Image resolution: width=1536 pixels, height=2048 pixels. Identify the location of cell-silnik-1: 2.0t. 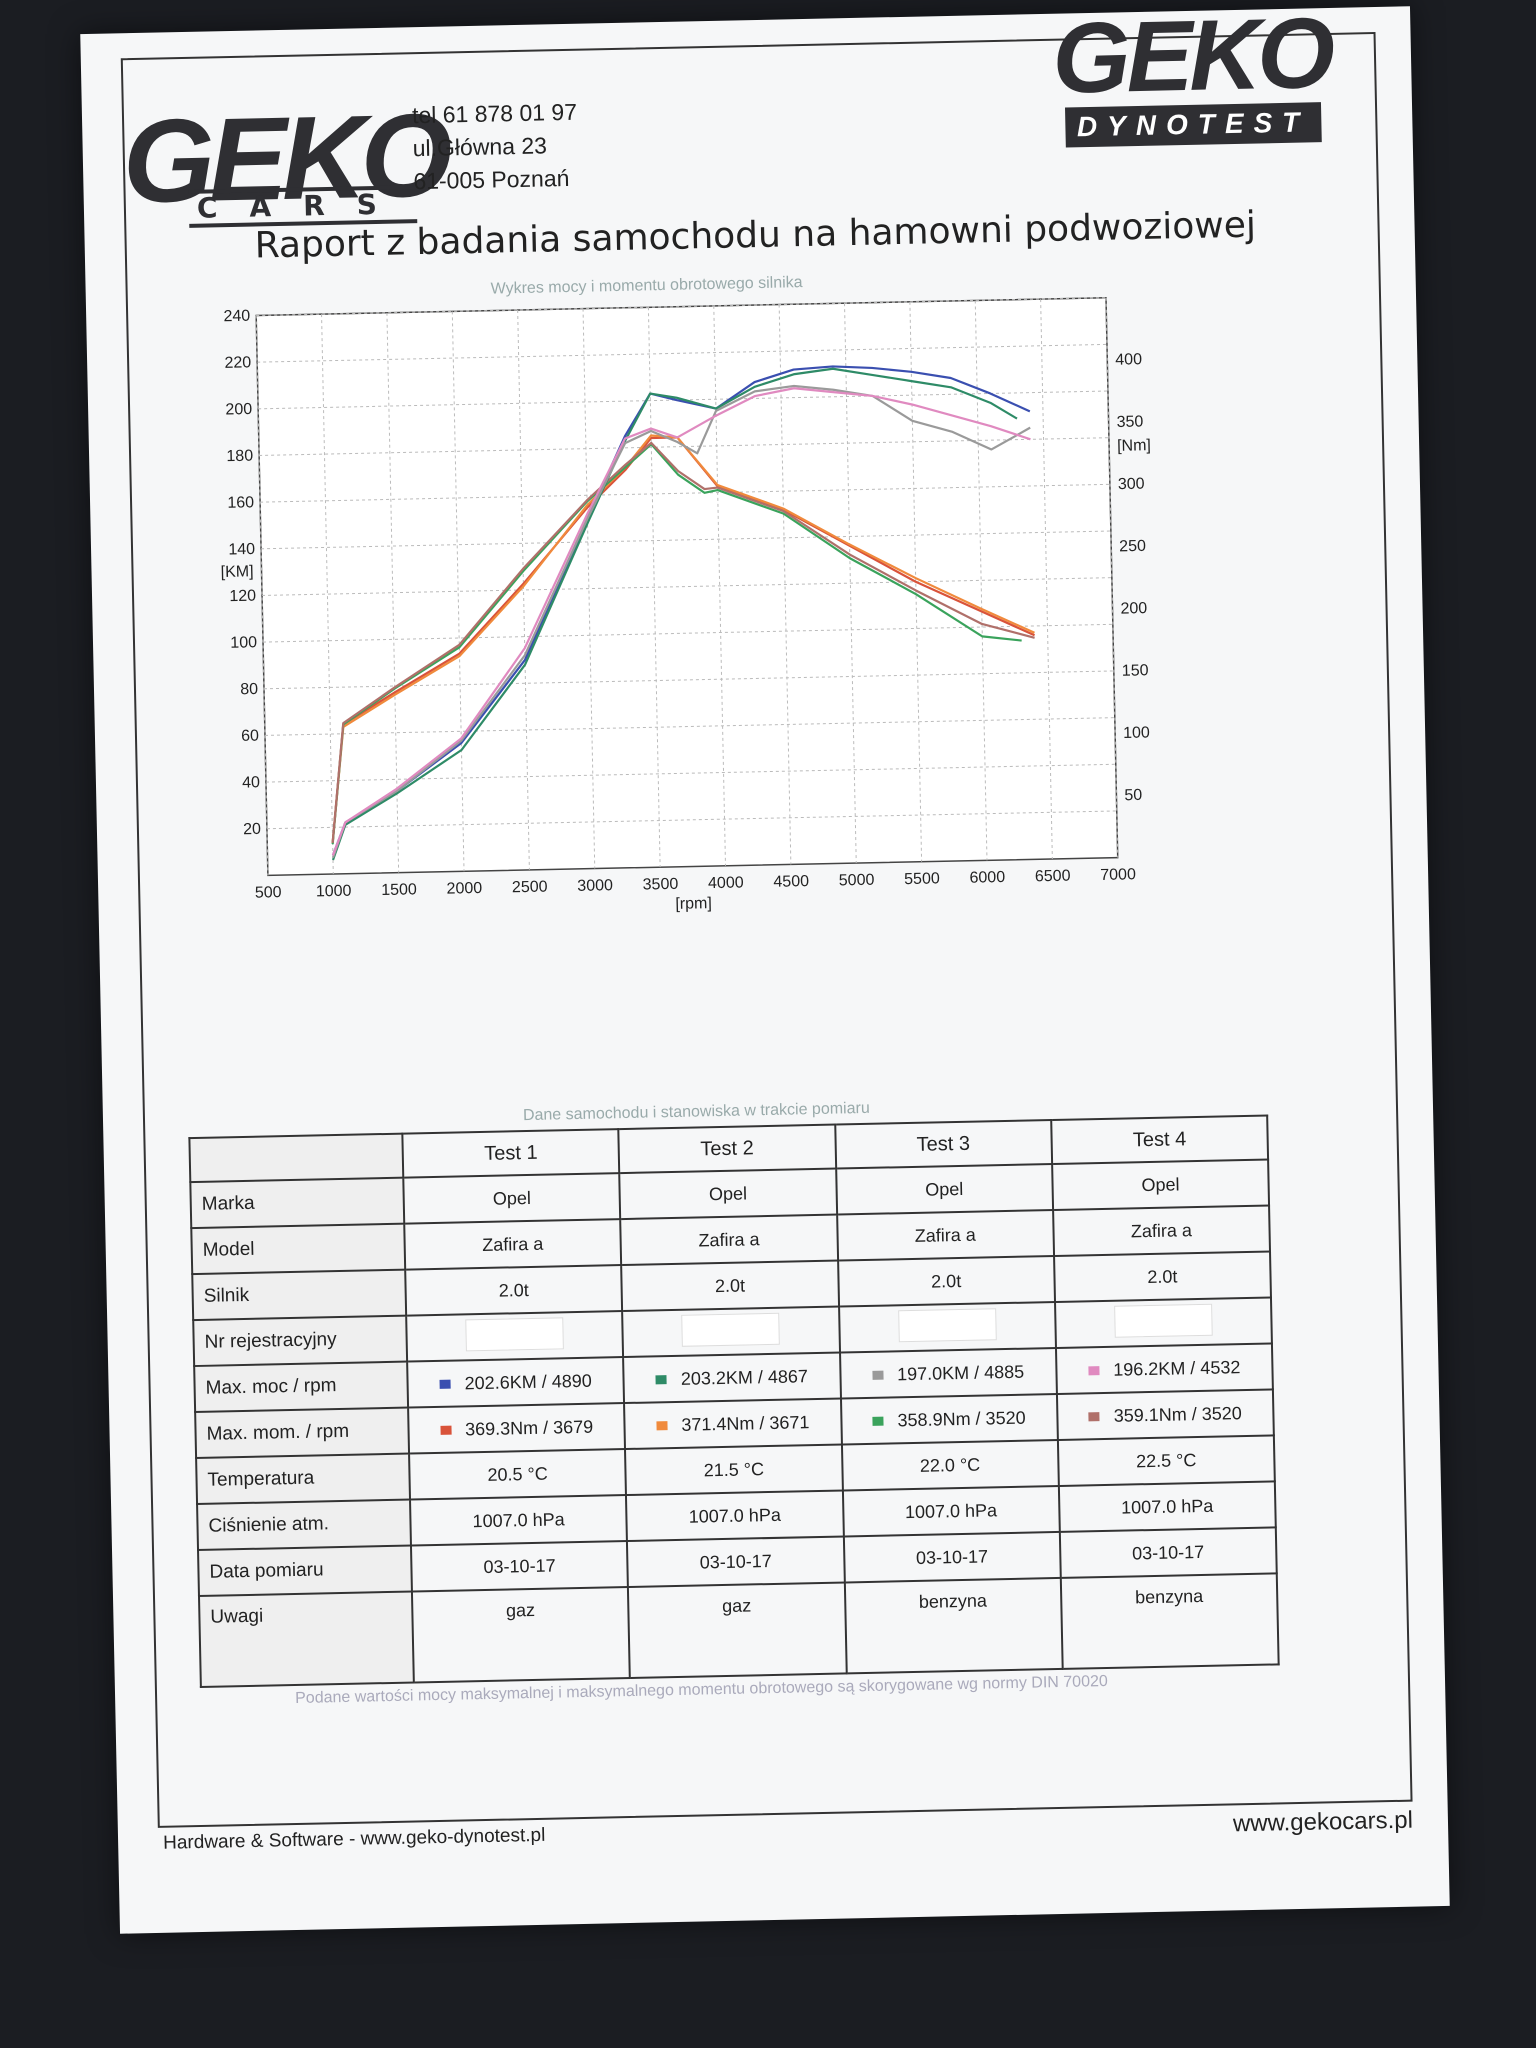
(514, 1290).